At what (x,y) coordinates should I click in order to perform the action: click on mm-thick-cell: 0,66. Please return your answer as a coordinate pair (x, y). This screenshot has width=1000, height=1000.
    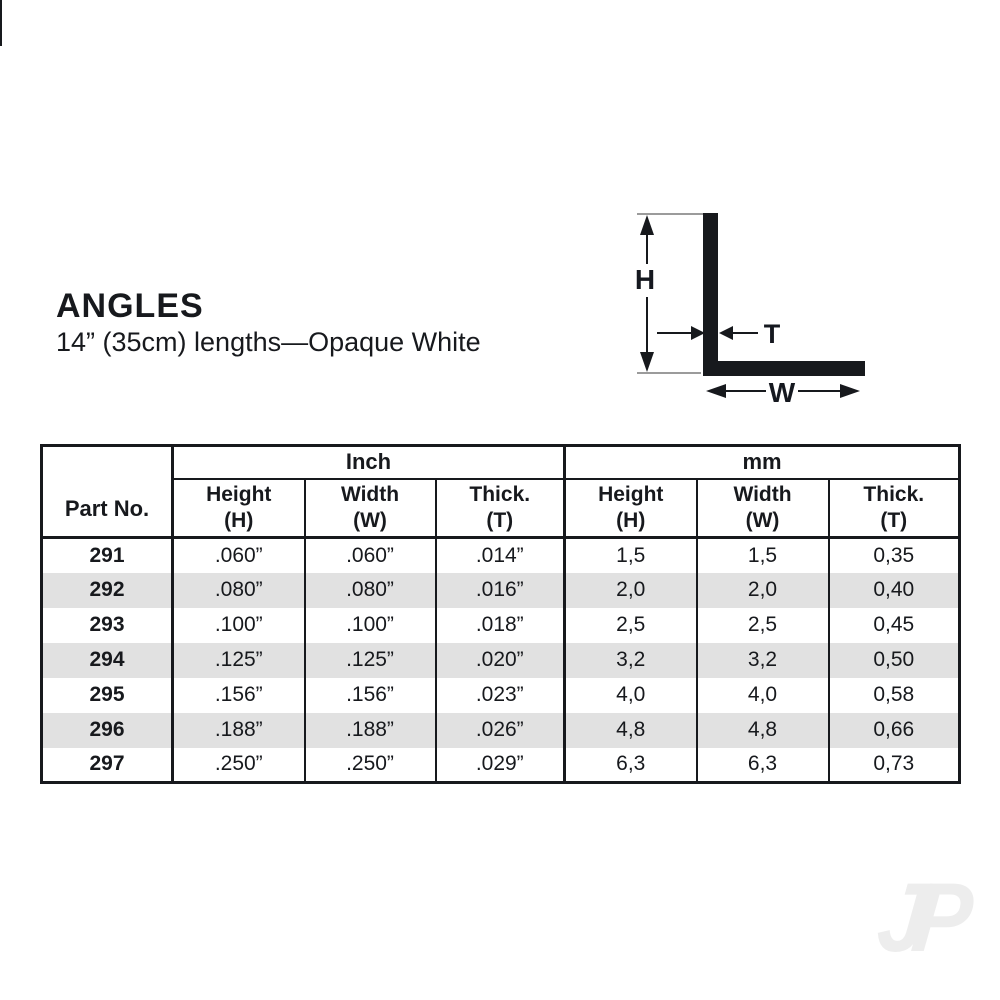
    Looking at the image, I should click on (894, 729).